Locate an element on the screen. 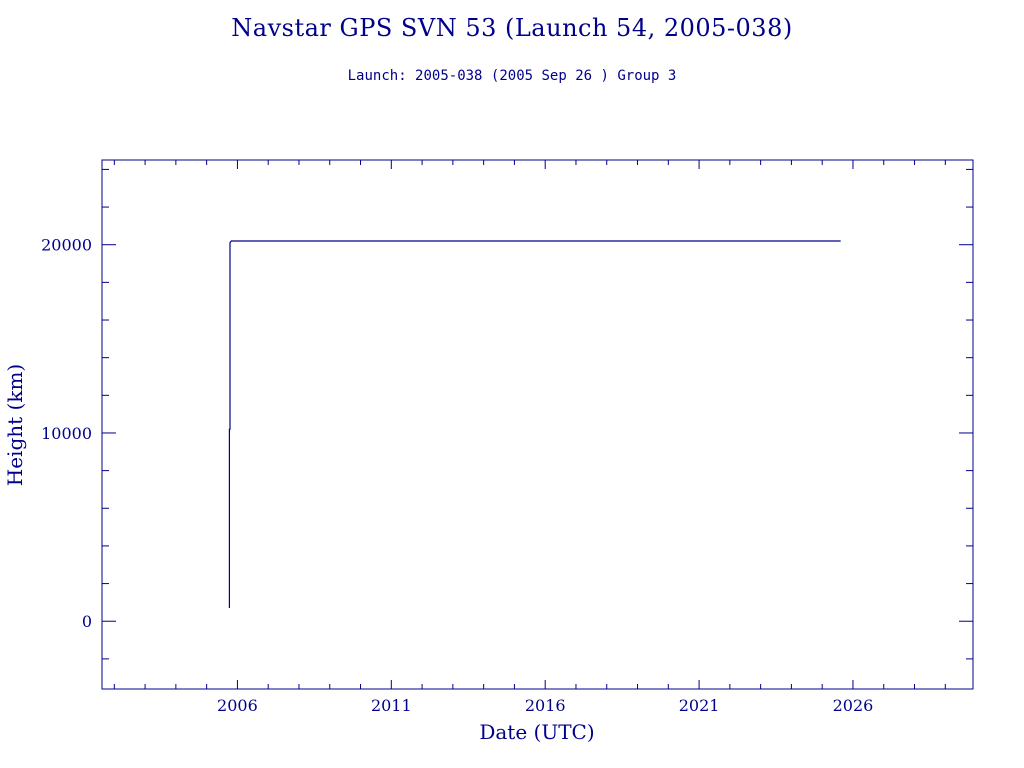  x-tick-label: 2026 is located at coordinates (853, 705).